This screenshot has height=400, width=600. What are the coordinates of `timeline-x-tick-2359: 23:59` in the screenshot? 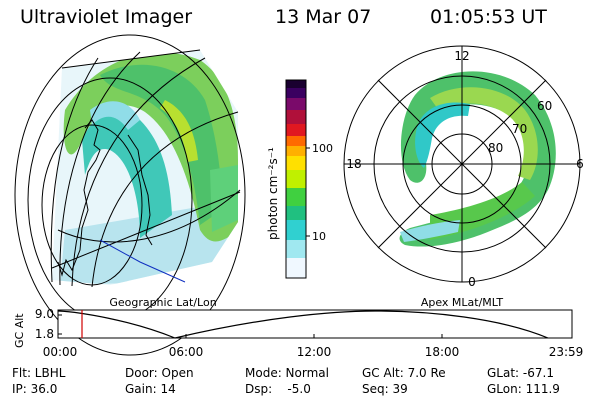 It's located at (566, 352).